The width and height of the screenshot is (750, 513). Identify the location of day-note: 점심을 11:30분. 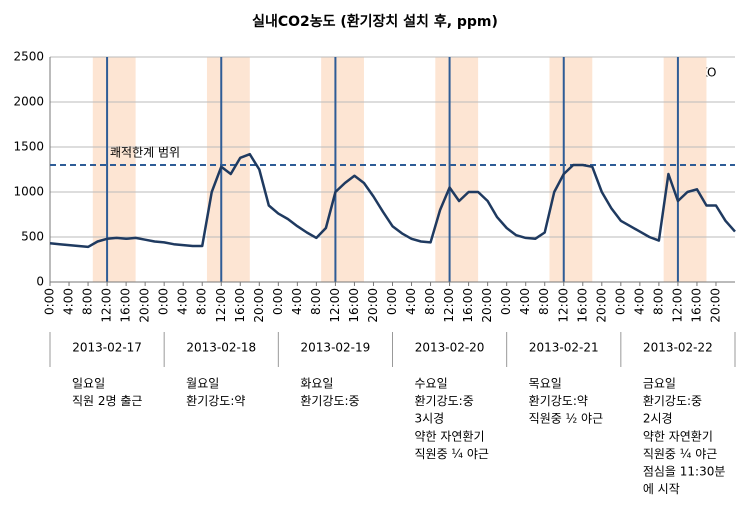
(684, 472).